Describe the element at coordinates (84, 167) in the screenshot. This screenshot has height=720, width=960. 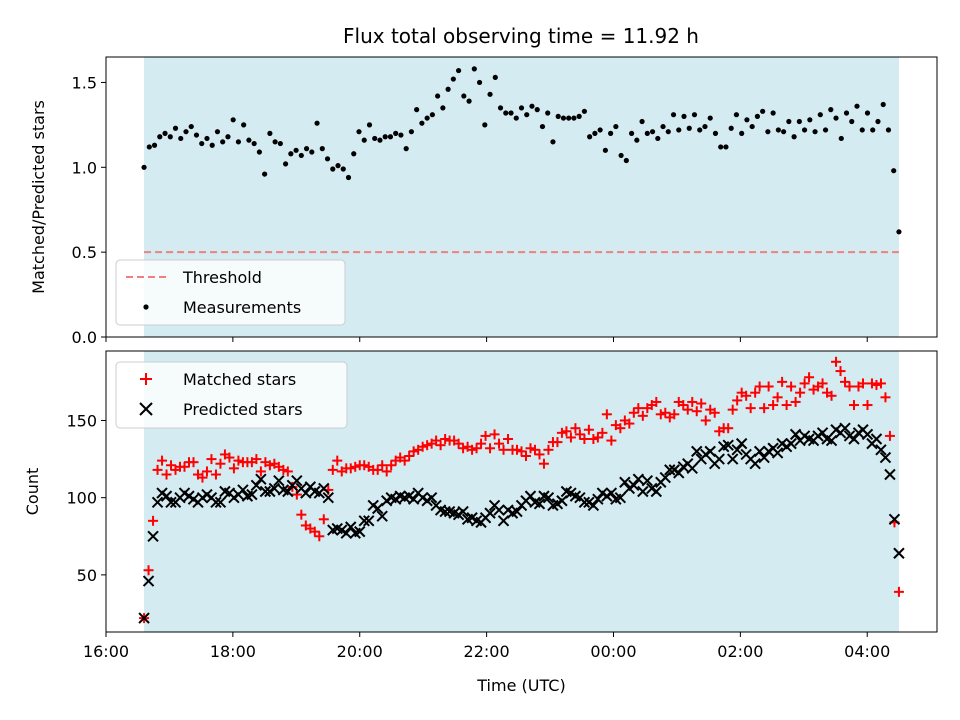
I see `y-tick-label: 1.0` at that location.